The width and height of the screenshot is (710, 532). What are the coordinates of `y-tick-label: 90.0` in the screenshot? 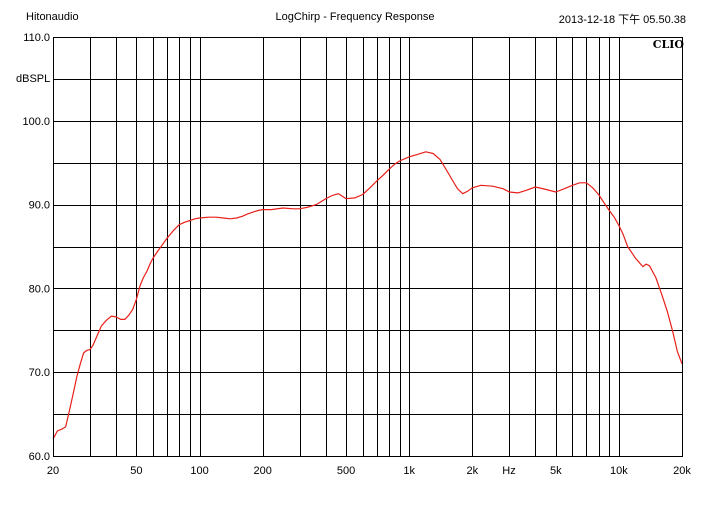 It's located at (39, 206).